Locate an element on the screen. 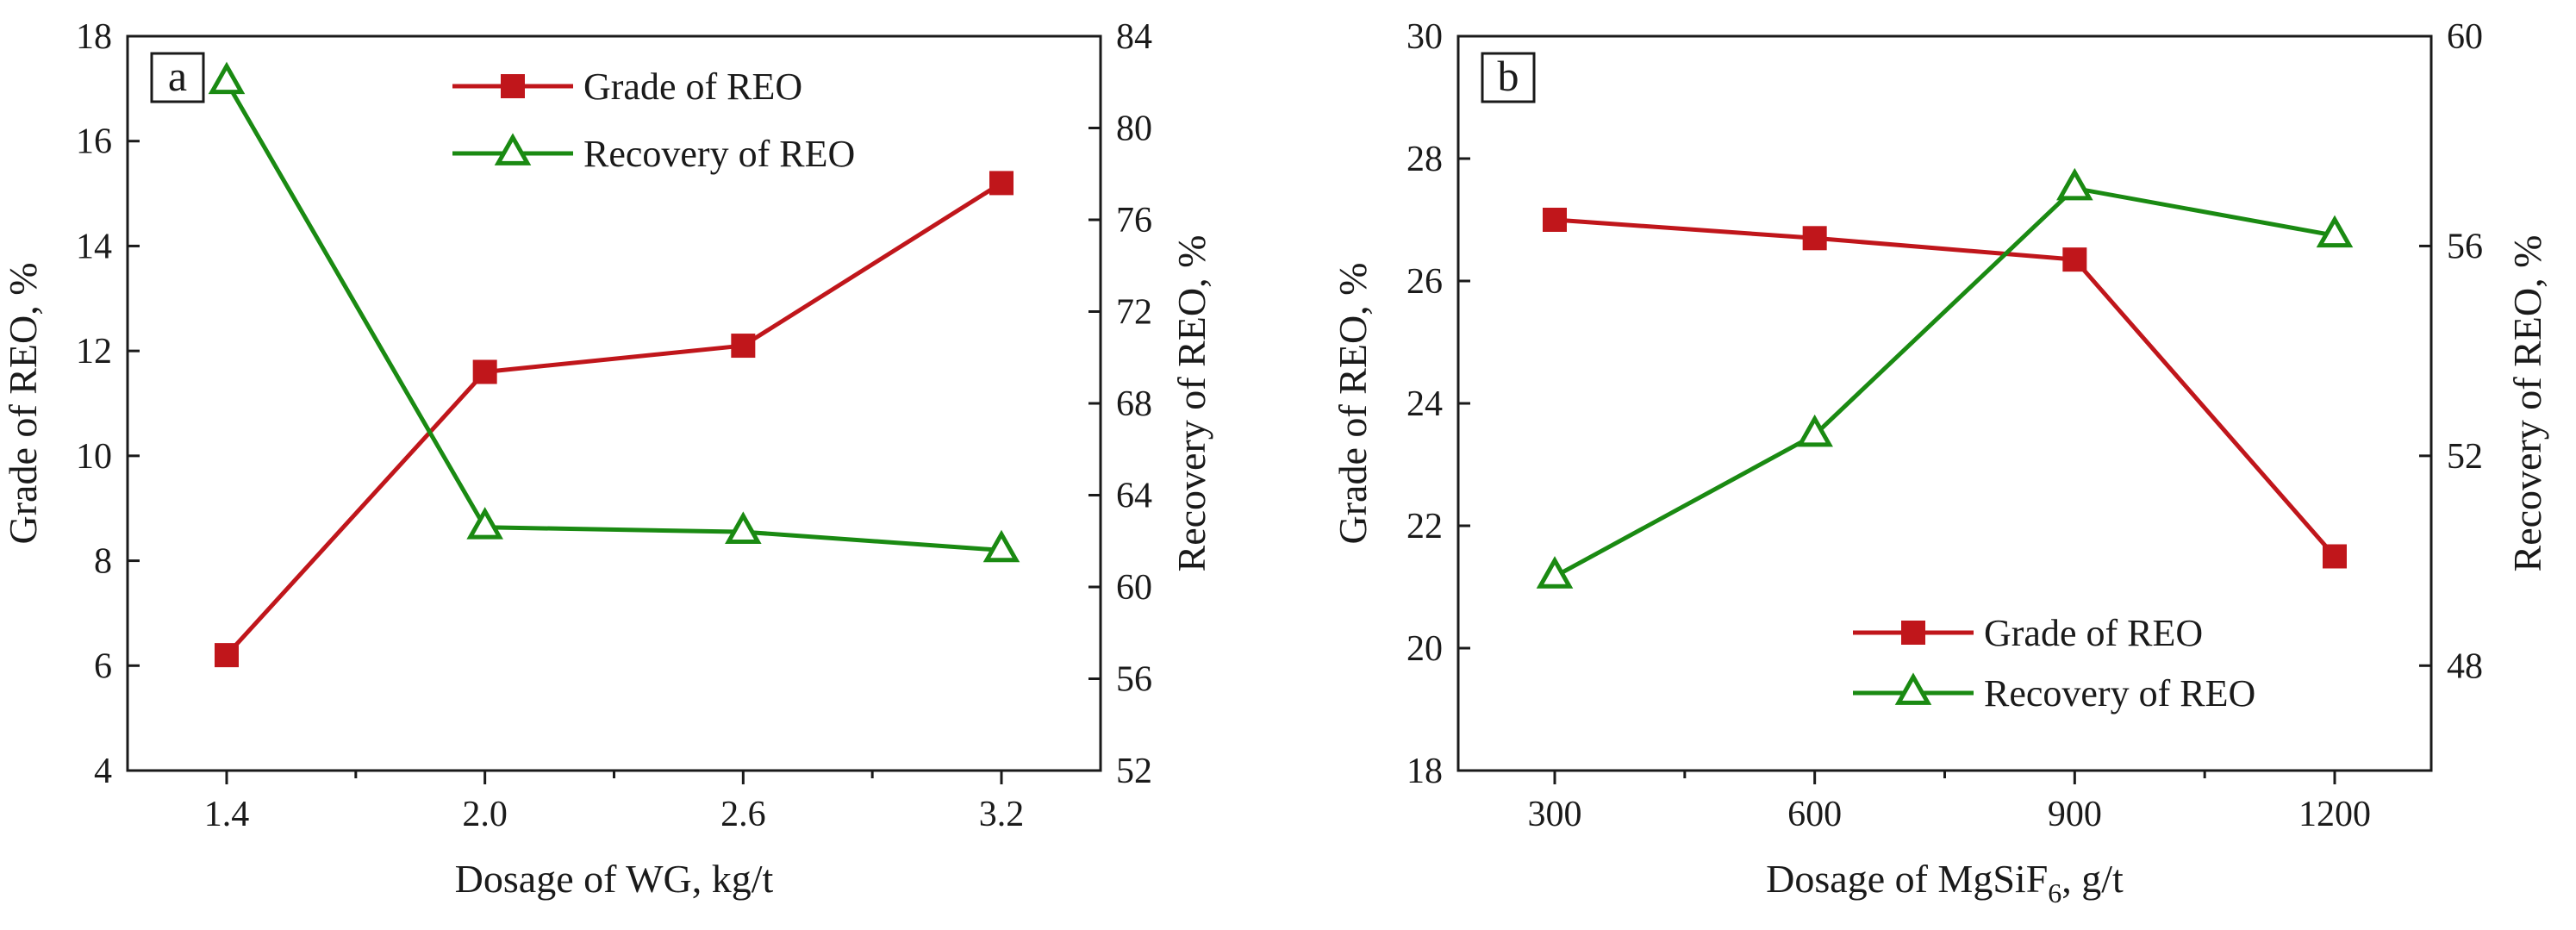  x-axis-title-text: Dosage of MgSiF is located at coordinates (1907, 879).